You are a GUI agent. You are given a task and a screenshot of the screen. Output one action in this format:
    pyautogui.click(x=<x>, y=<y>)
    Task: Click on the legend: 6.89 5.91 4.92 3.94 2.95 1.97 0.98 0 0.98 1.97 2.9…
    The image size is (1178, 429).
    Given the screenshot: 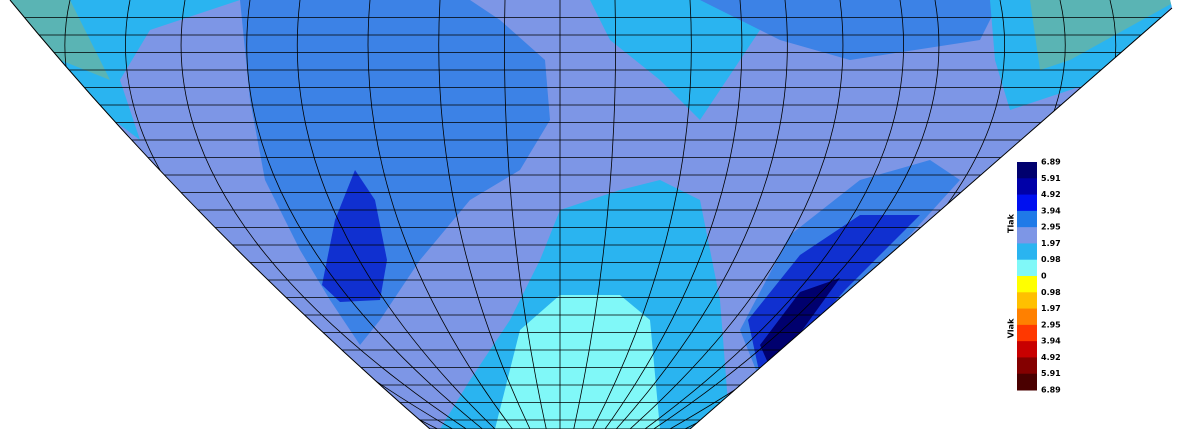 What is the action you would take?
    pyautogui.click(x=1034, y=276)
    